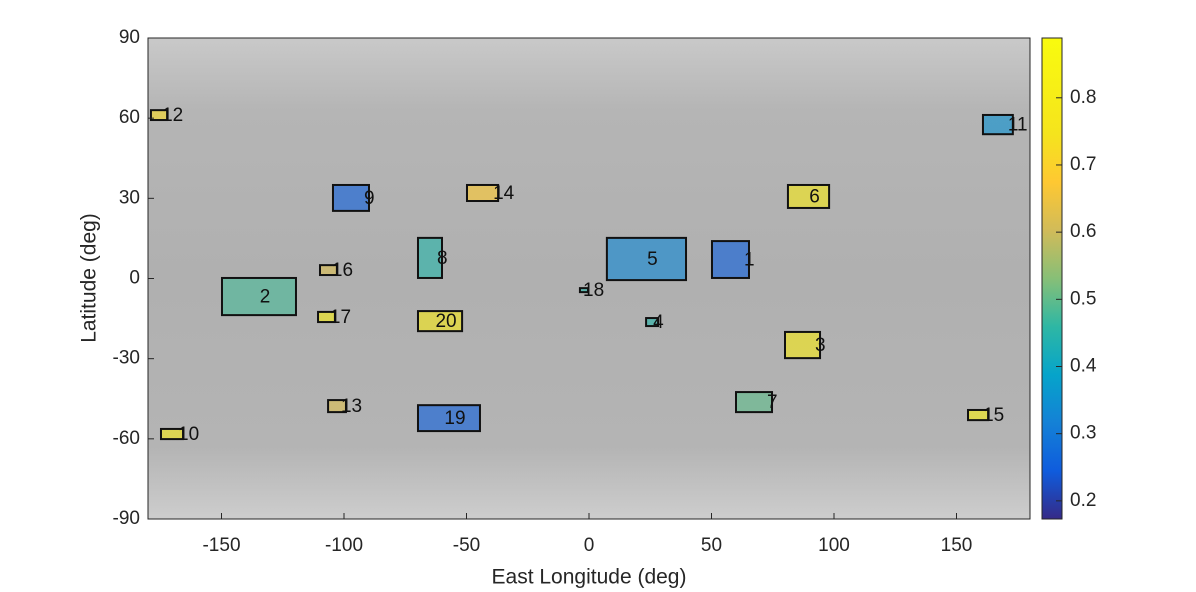  Describe the element at coordinates (129, 37) in the screenshot. I see `y-tick-label: 90` at that location.